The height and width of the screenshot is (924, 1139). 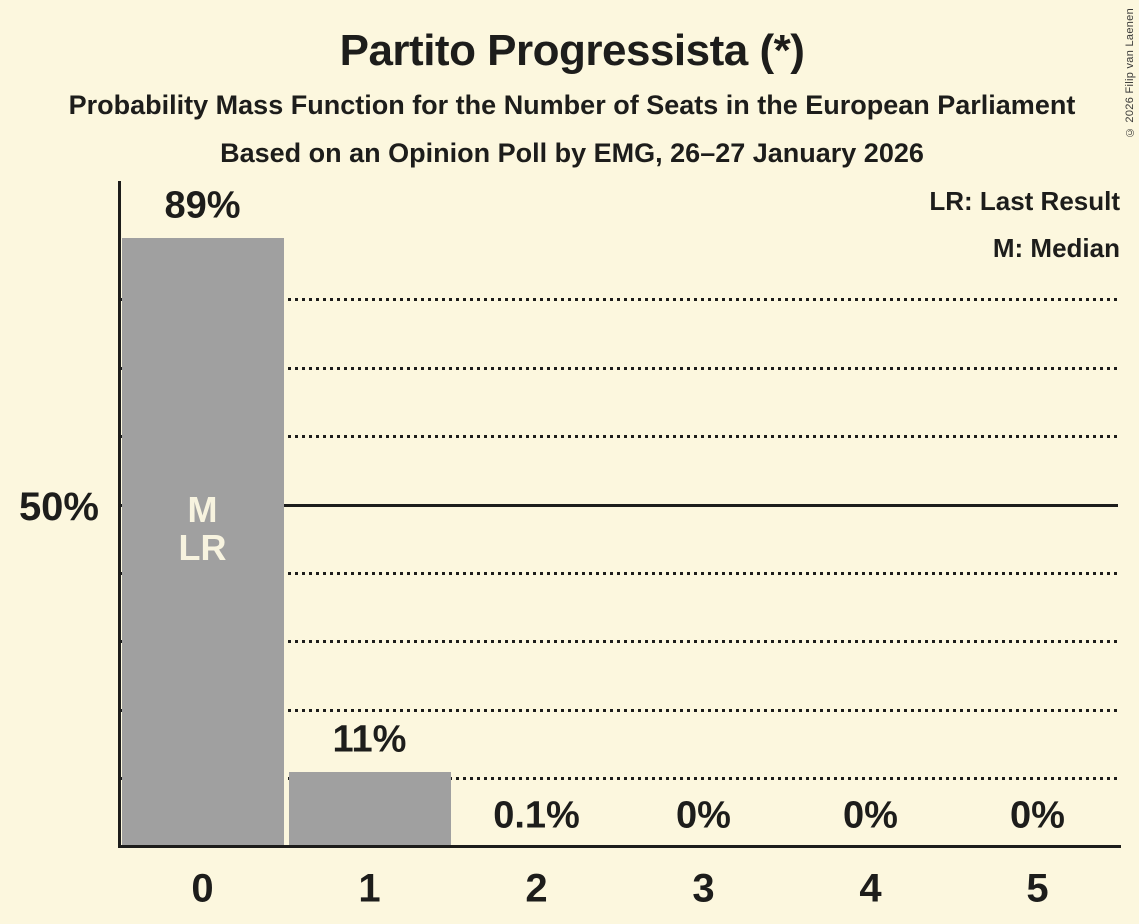 What do you see at coordinates (58, 507) in the screenshot?
I see `y-axis-50pct-label: 50%` at bounding box center [58, 507].